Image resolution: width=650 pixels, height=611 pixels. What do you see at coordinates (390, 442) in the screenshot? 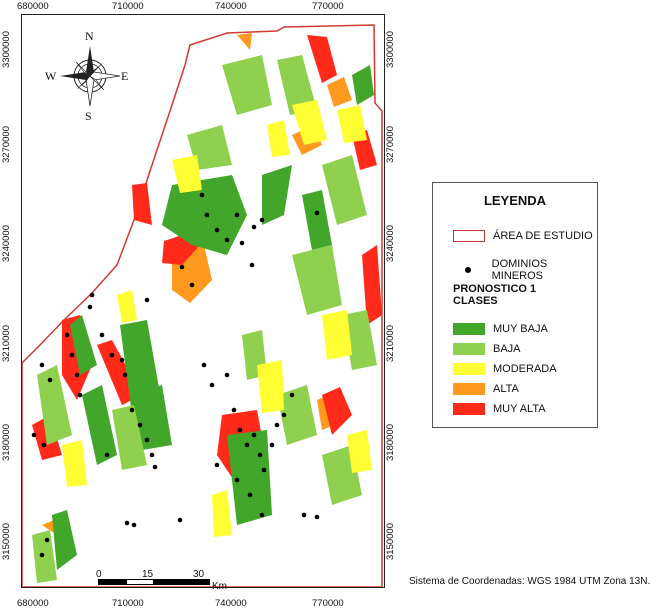
I see `y-tick-right-3180000: 3180000` at bounding box center [390, 442].